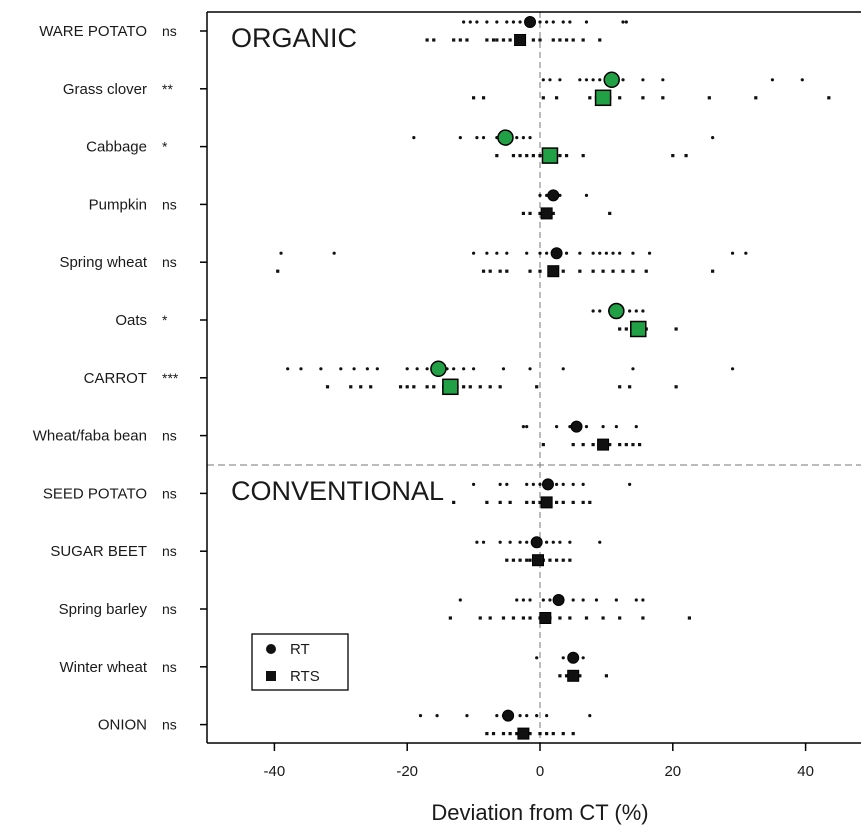  I want to click on rts-mean-seed-potato, so click(546, 502).